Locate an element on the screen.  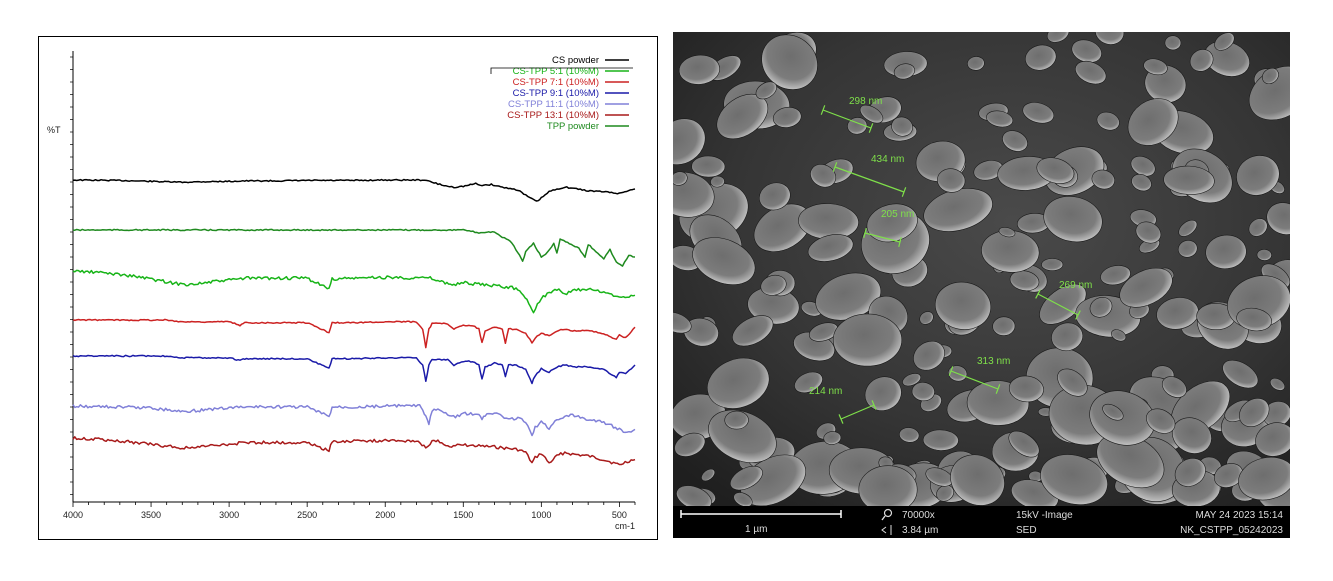
legend-label: TPP powder is located at coordinates (573, 126).